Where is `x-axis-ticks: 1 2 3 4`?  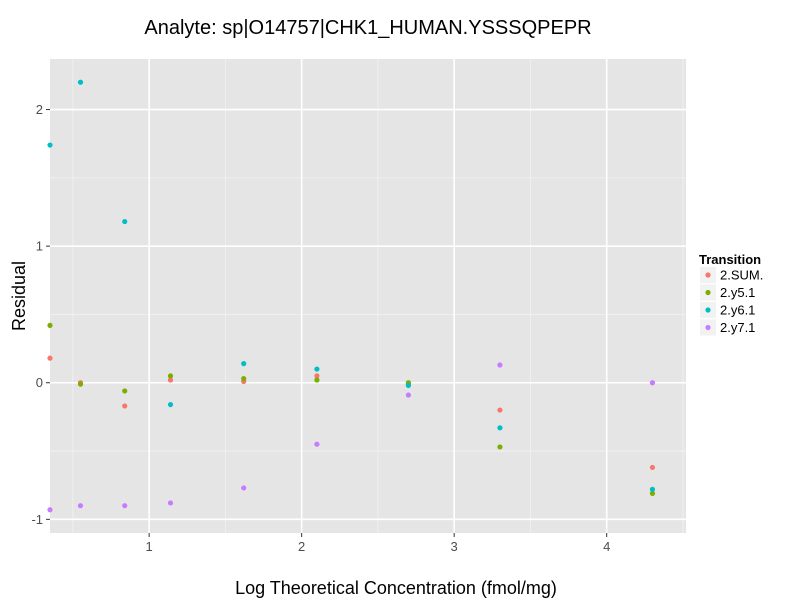
x-axis-ticks: 1 2 3 4 is located at coordinates (378, 543).